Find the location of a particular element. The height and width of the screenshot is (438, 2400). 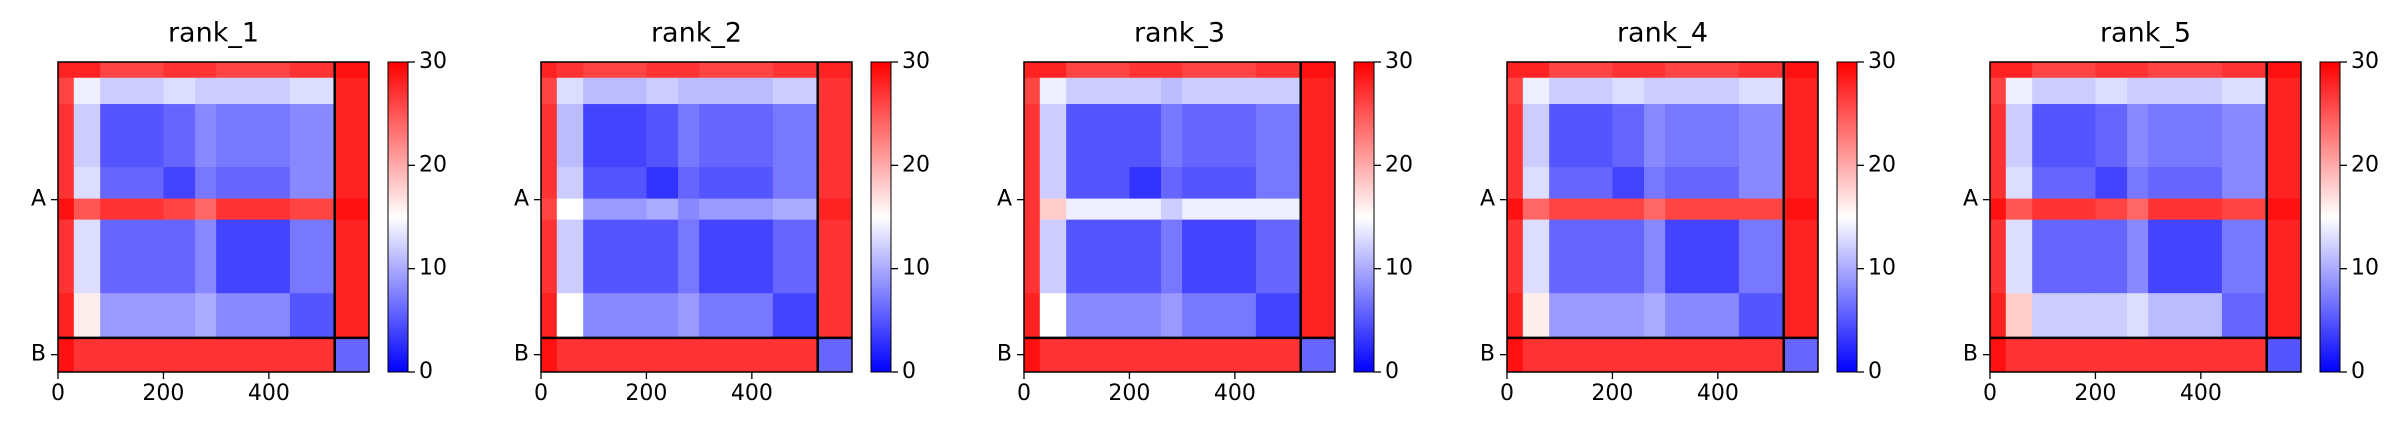

colorbar is located at coordinates (2330, 217).